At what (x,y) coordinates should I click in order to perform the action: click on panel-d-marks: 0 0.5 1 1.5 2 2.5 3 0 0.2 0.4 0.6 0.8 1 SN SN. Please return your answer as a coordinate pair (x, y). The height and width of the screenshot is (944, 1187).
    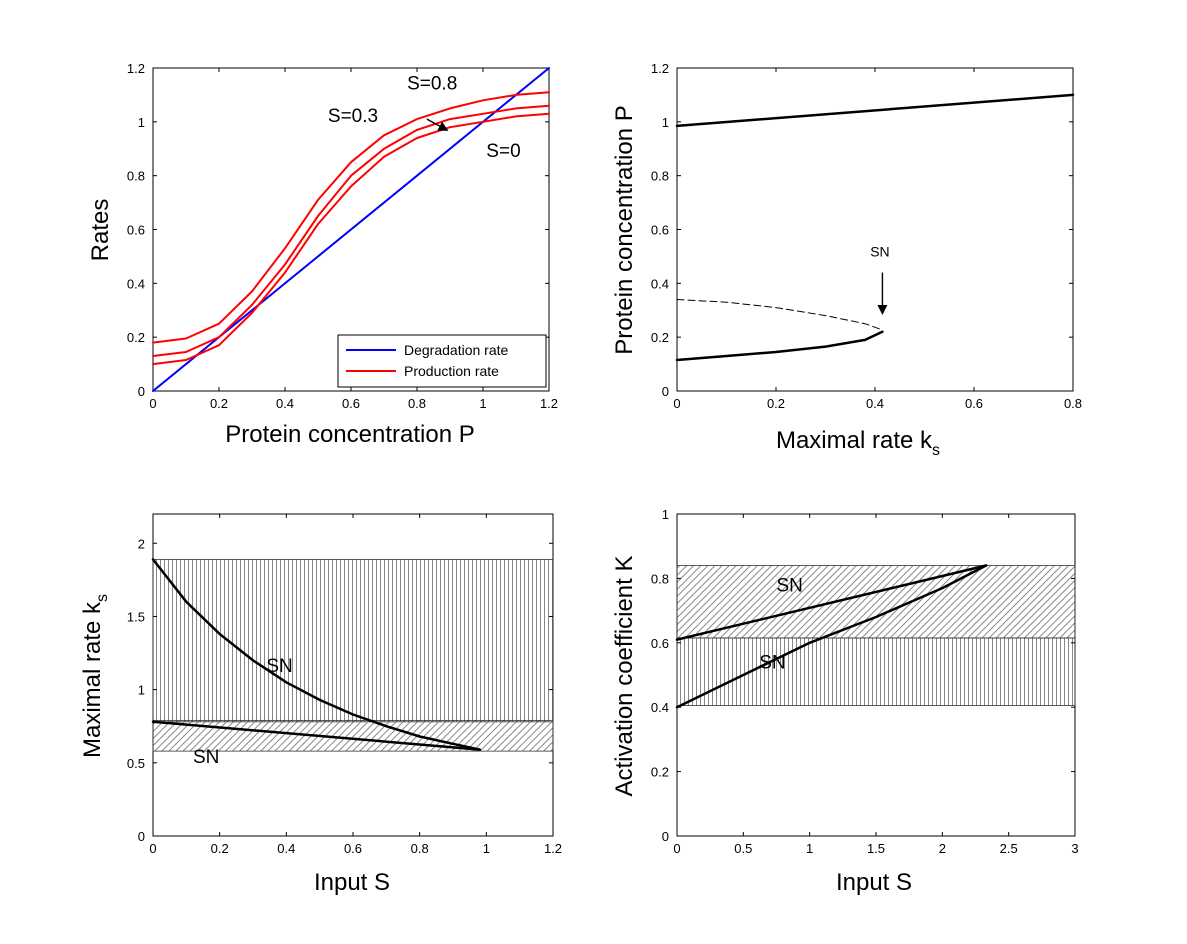
    Looking at the image, I should click on (865, 681).